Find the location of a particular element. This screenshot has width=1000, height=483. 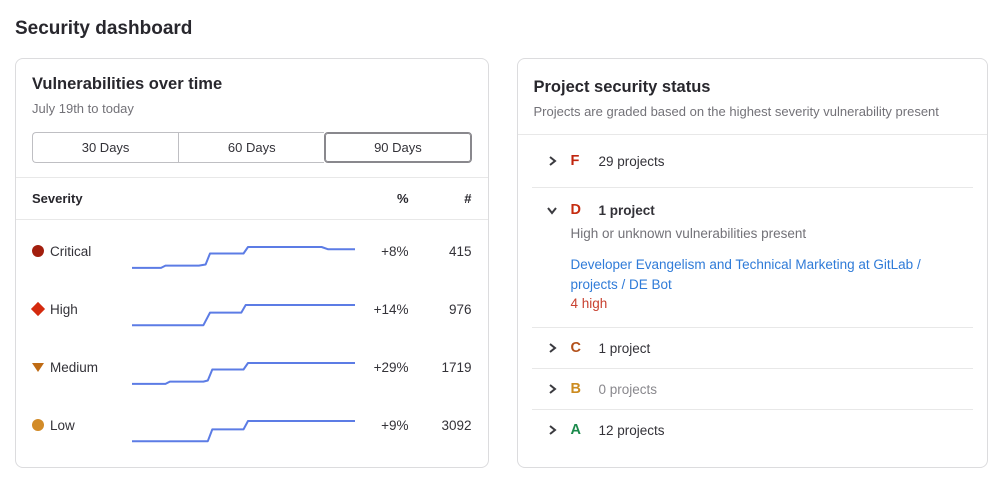

grade-letter-d: D is located at coordinates (575, 210).